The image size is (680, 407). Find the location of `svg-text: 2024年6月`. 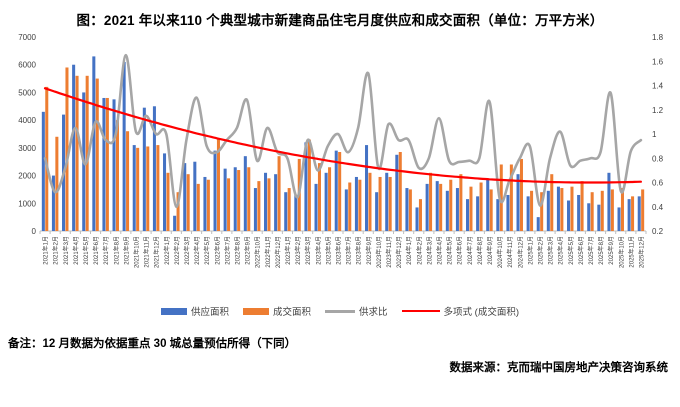

svg-text: 2024年6月 is located at coordinates (460, 250).